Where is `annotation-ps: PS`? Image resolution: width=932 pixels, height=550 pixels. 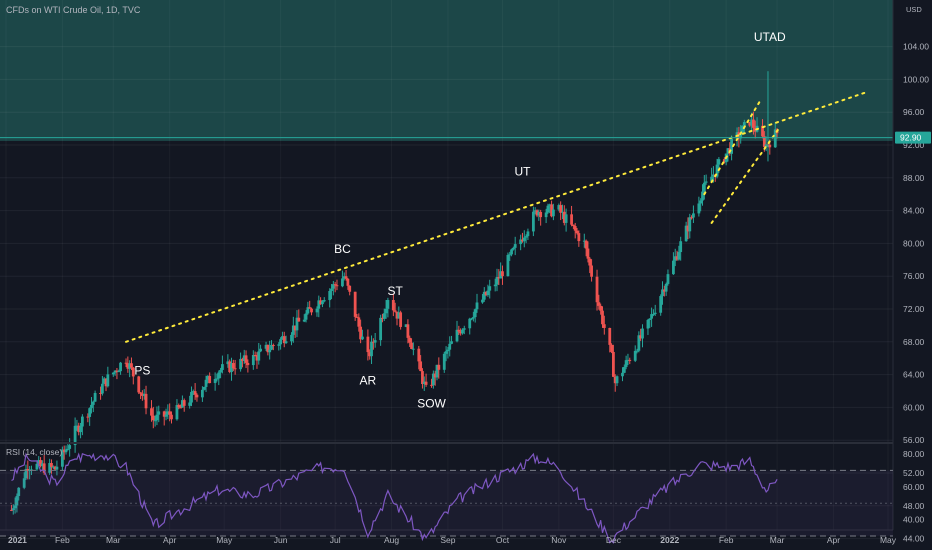 annotation-ps: PS is located at coordinates (142, 371).